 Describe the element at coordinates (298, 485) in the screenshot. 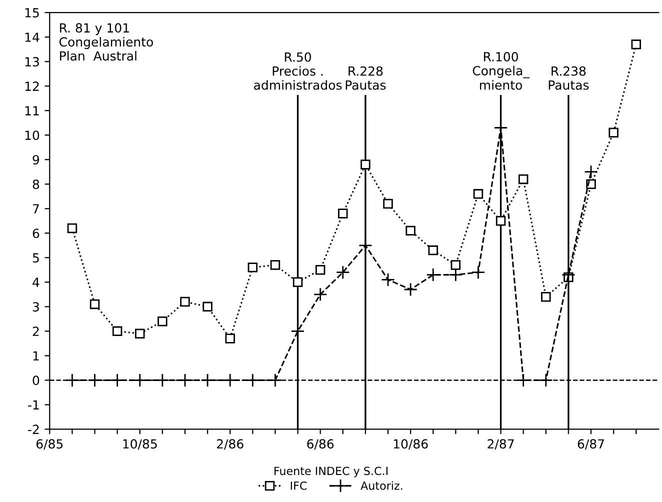

I see `legend-label: IFC` at that location.